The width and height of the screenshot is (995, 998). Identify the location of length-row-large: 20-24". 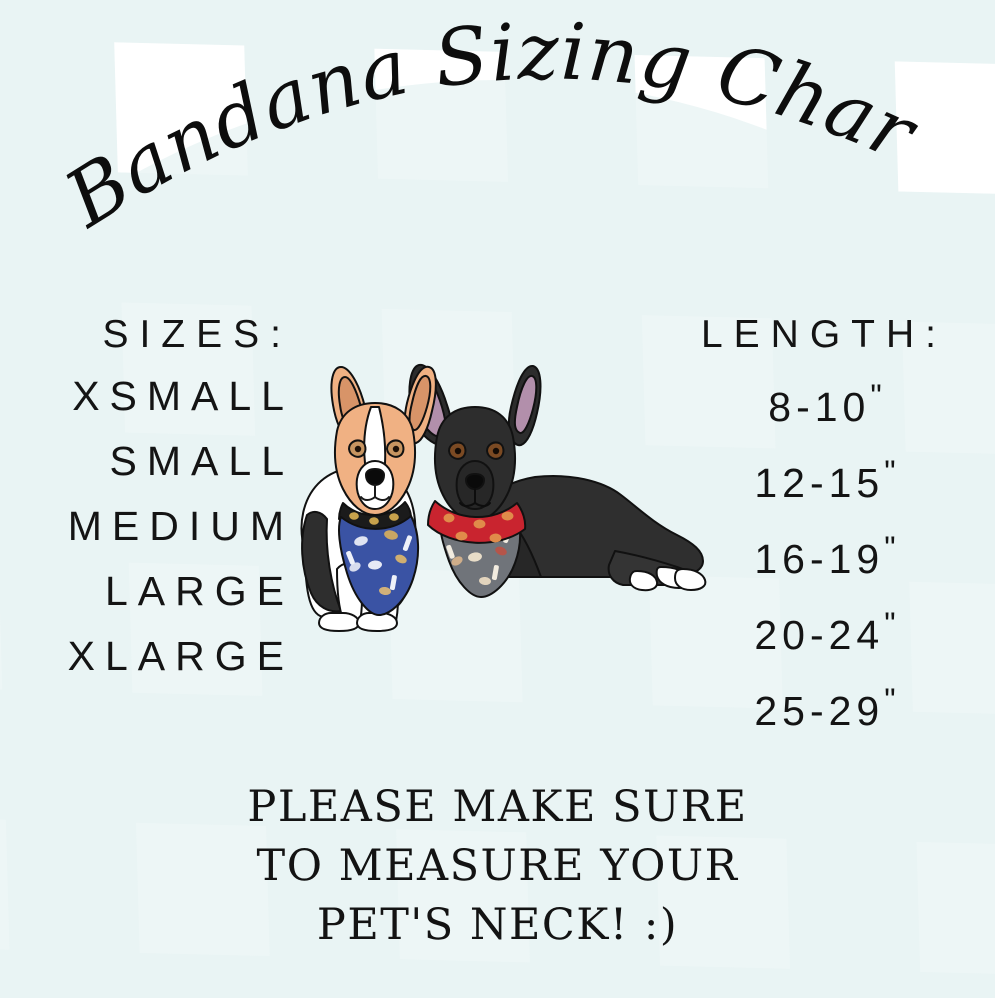
(818, 630).